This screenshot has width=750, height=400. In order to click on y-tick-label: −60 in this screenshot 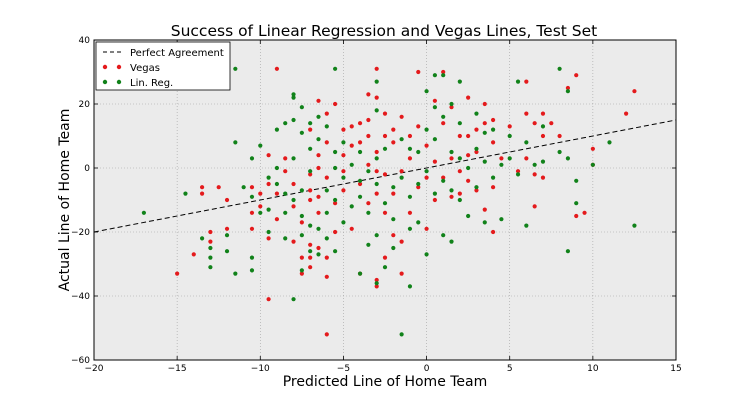, I will do `click(80, 361)`.